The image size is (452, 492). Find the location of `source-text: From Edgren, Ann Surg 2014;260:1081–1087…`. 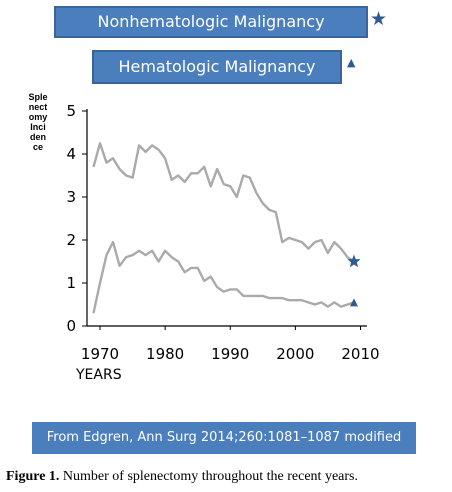

source-text: From Edgren, Ann Surg 2014;260:1081–1087… is located at coordinates (224, 437).